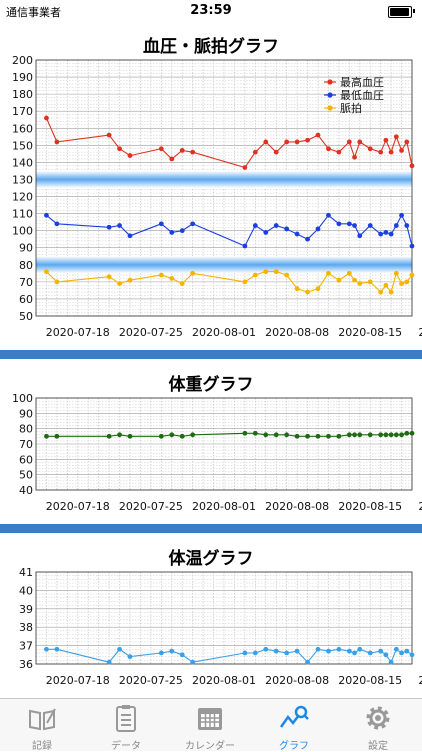  What do you see at coordinates (294, 746) in the screenshot?
I see `tab-label: グラフ` at bounding box center [294, 746].